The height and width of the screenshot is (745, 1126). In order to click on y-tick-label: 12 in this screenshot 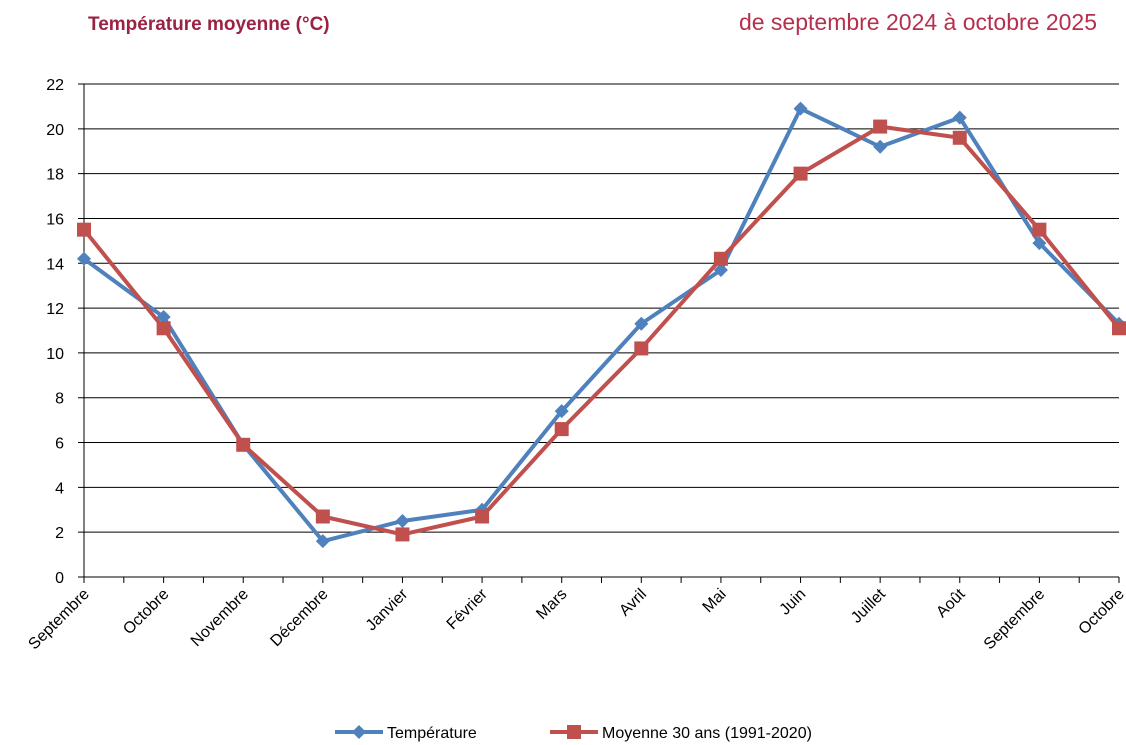, I will do `click(55, 309)`.